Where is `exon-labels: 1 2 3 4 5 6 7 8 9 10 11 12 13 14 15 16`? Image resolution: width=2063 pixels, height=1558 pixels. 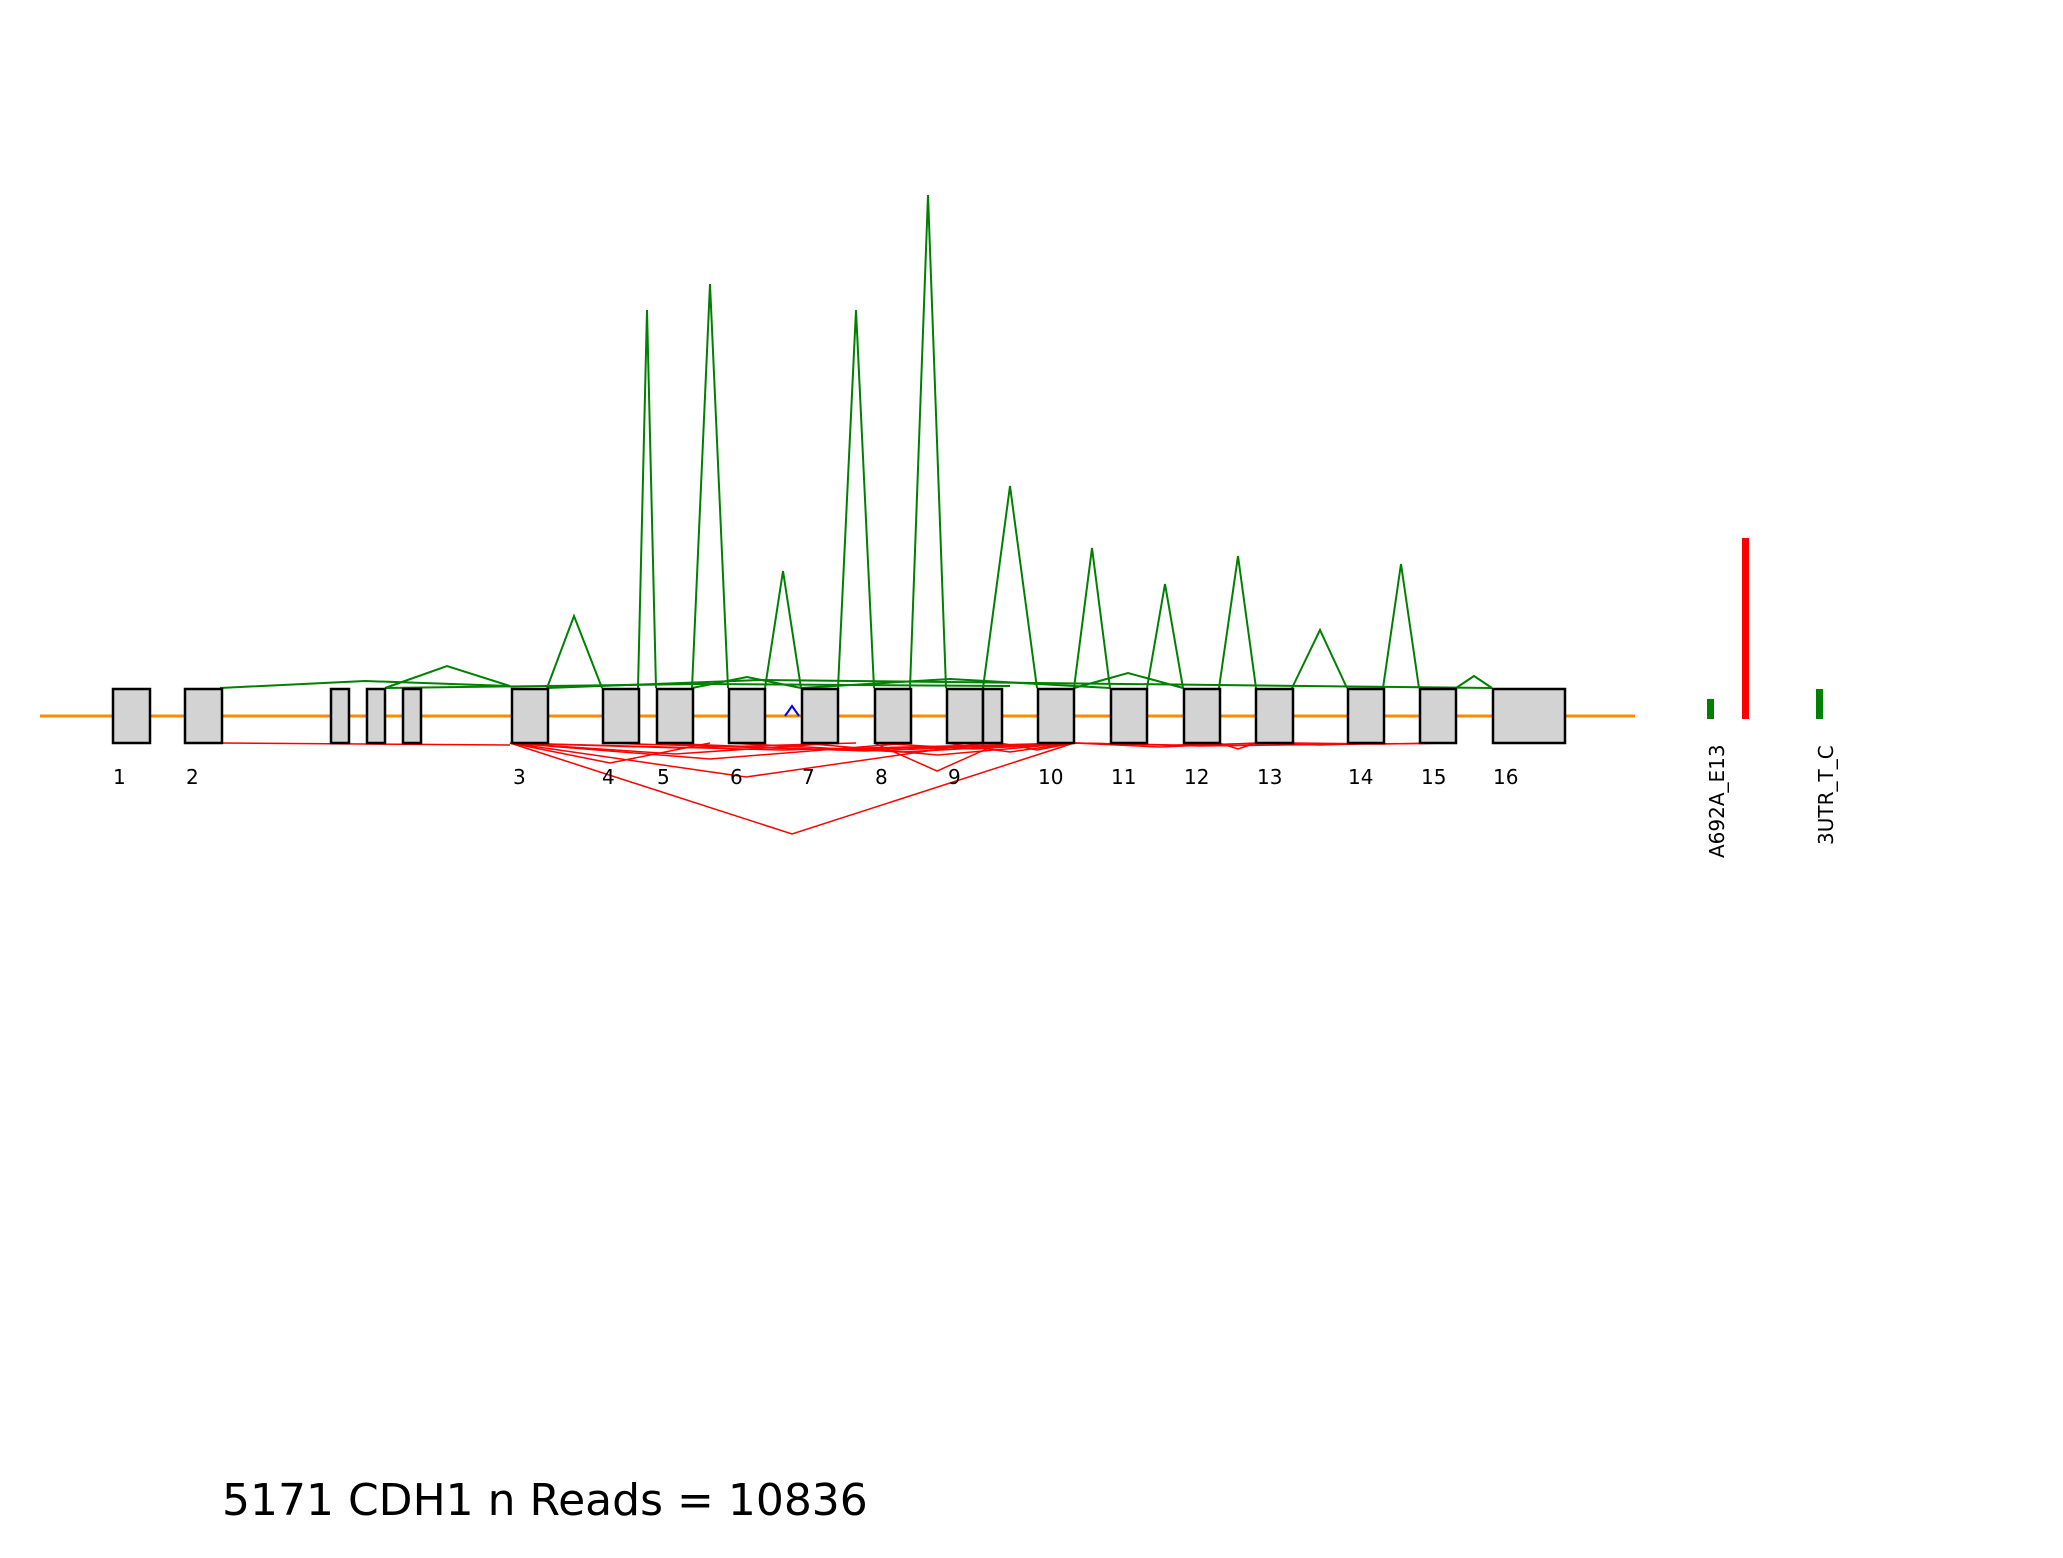 exon-labels: 1 2 3 4 5 6 7 8 9 10 11 12 13 14 15 16 is located at coordinates (815, 777).